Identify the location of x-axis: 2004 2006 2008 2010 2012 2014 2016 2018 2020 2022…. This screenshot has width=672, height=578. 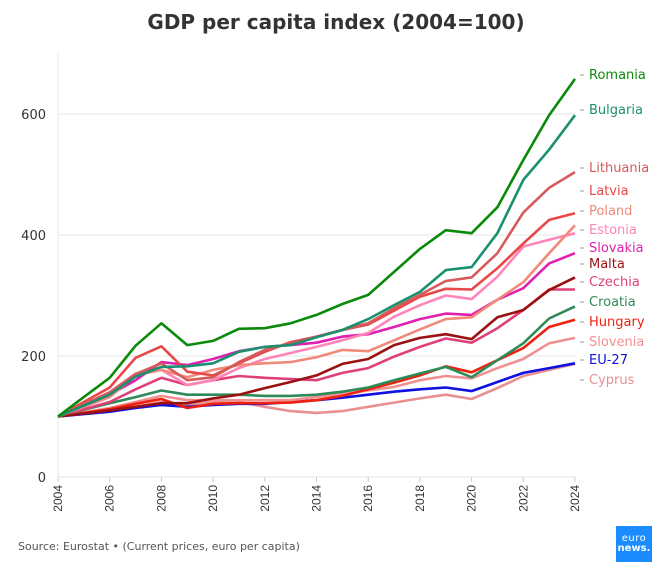
(316, 494).